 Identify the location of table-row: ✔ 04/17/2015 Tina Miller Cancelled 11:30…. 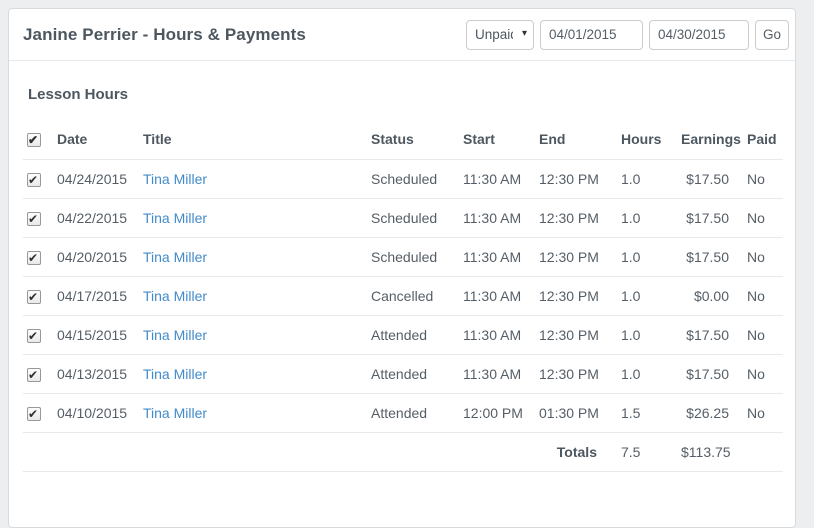
(403, 296).